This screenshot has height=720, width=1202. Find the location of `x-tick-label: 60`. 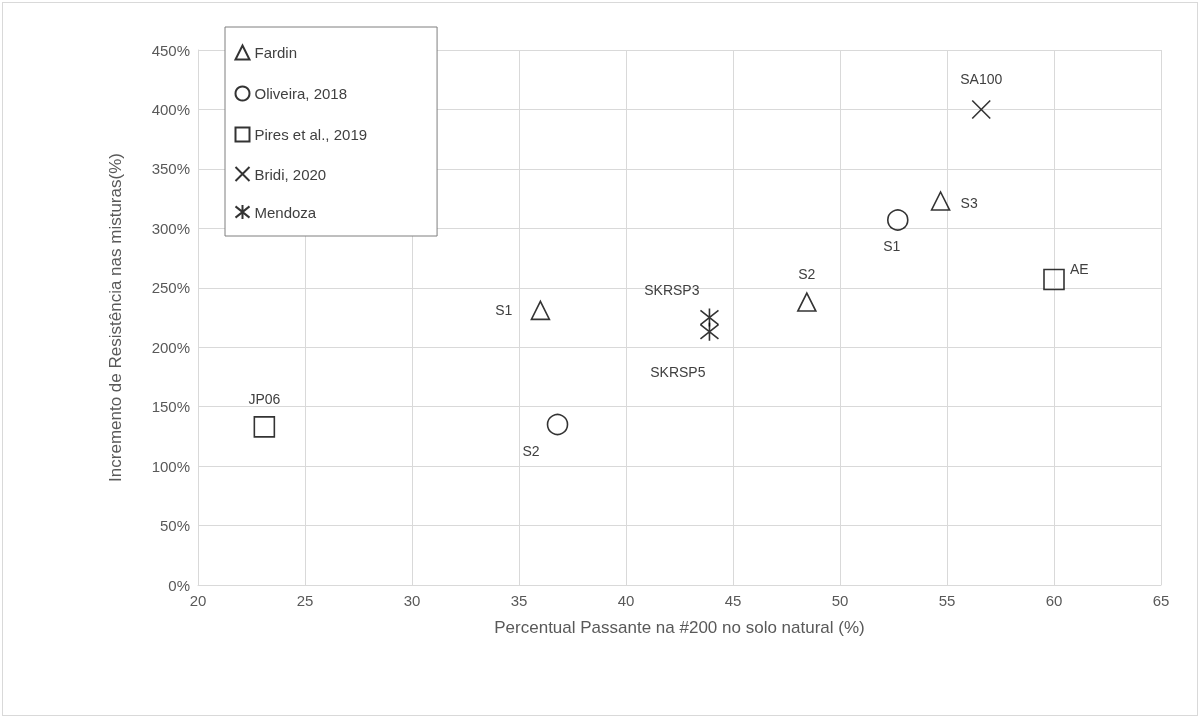

x-tick-label: 60 is located at coordinates (1054, 600).